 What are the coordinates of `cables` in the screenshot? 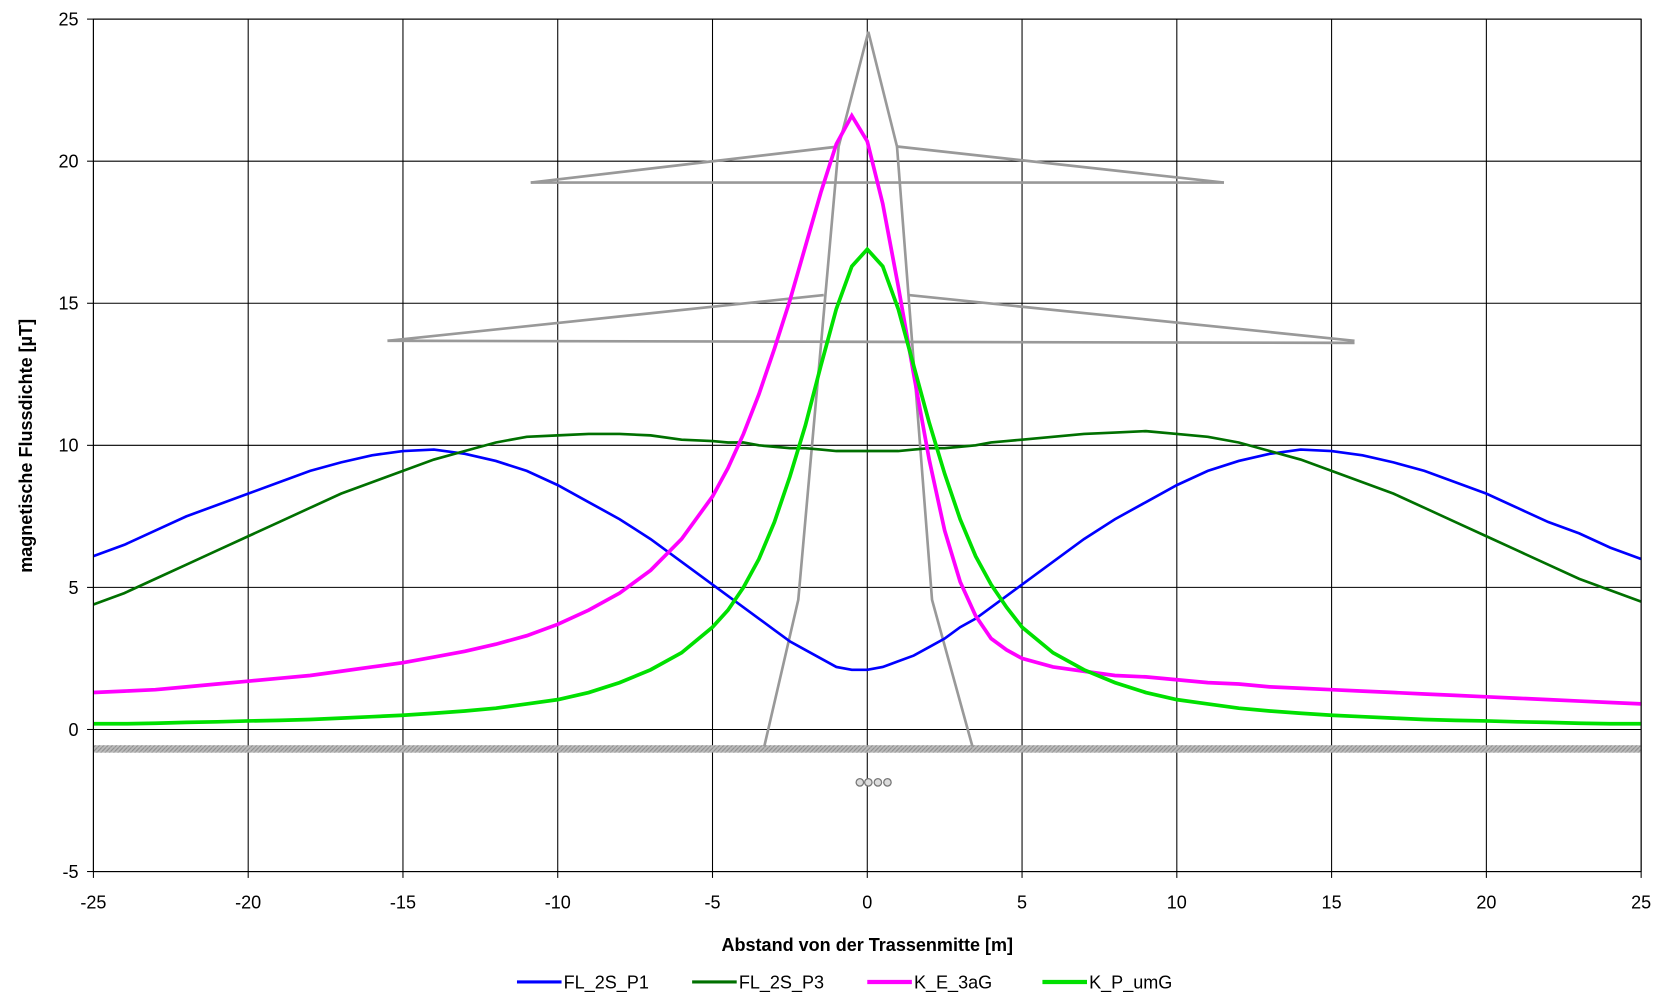 It's located at (873, 782).